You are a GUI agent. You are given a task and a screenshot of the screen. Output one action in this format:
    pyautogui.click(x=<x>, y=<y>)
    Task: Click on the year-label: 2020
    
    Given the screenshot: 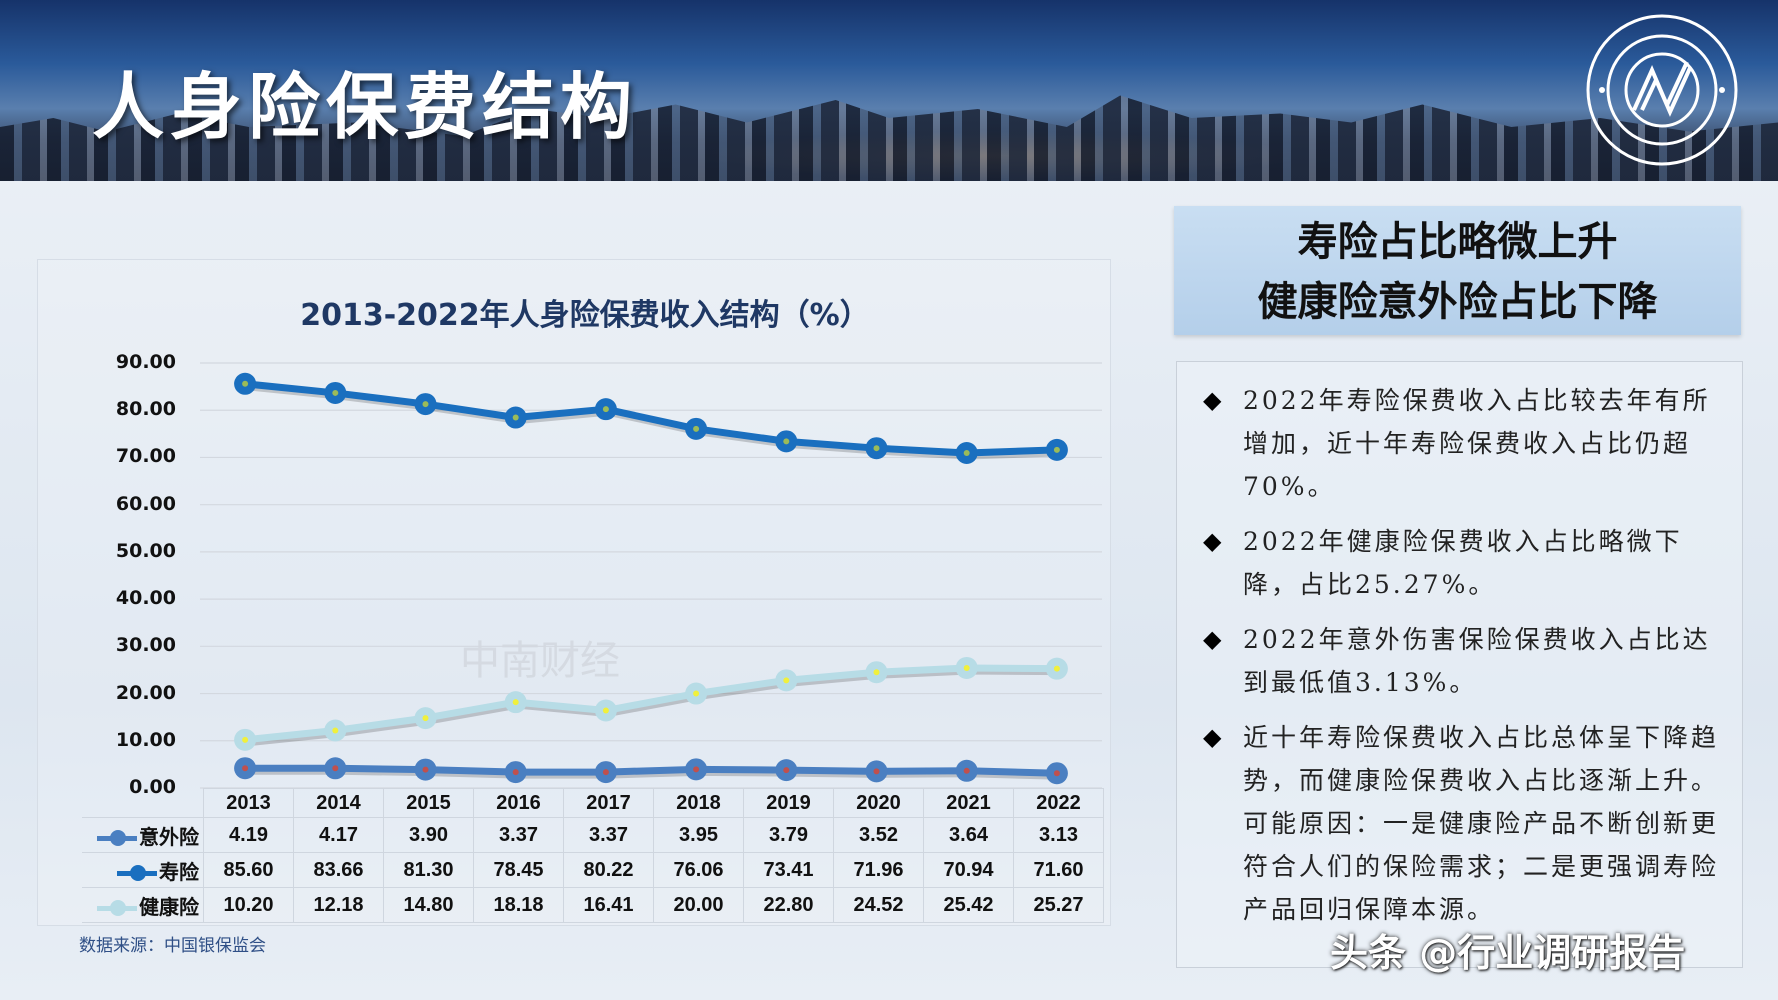 What is the action you would take?
    pyautogui.click(x=878, y=803)
    